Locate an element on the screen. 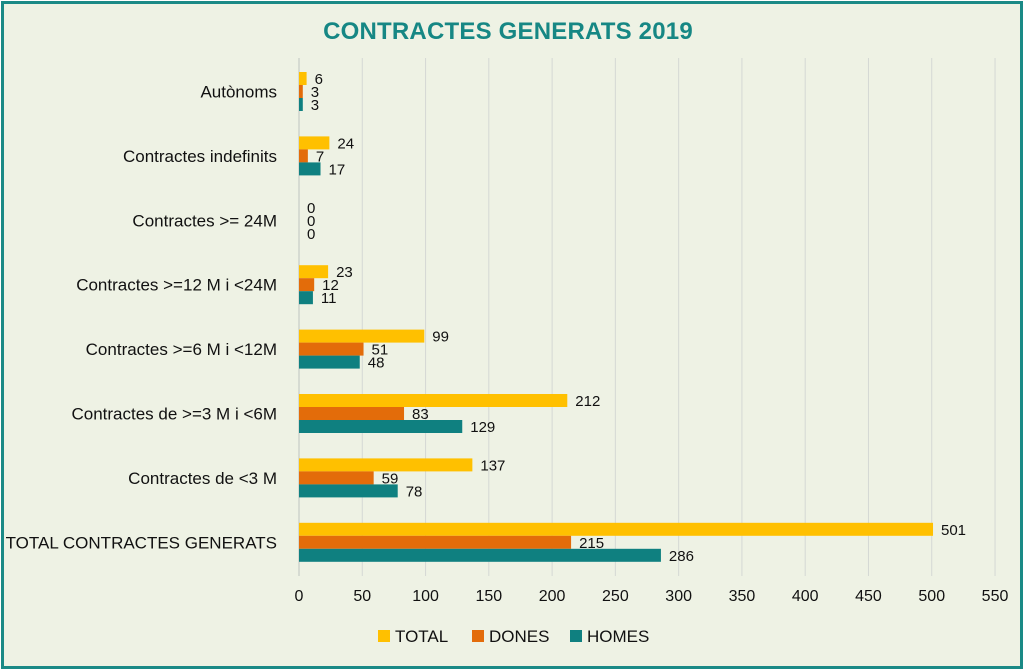 This screenshot has width=1024, height=670. data-label: 48 is located at coordinates (376, 363).